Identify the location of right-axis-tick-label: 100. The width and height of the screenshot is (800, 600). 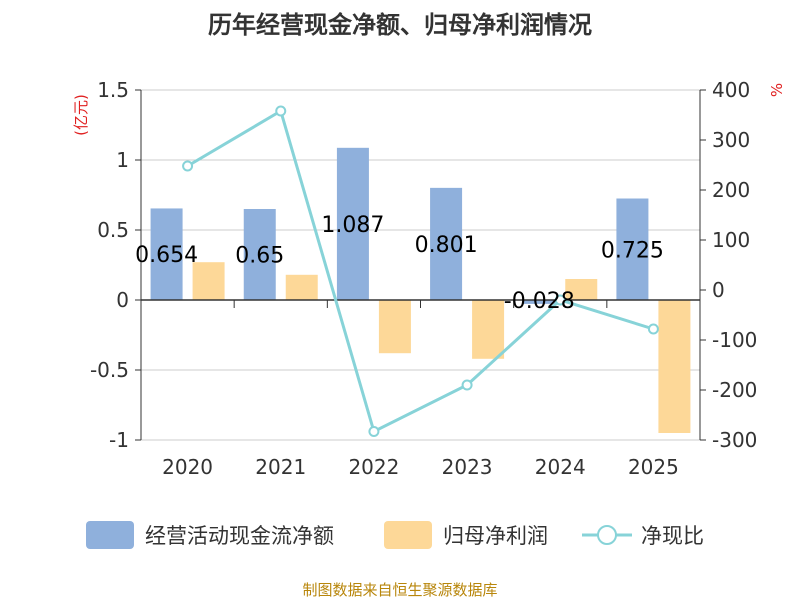
(731, 240).